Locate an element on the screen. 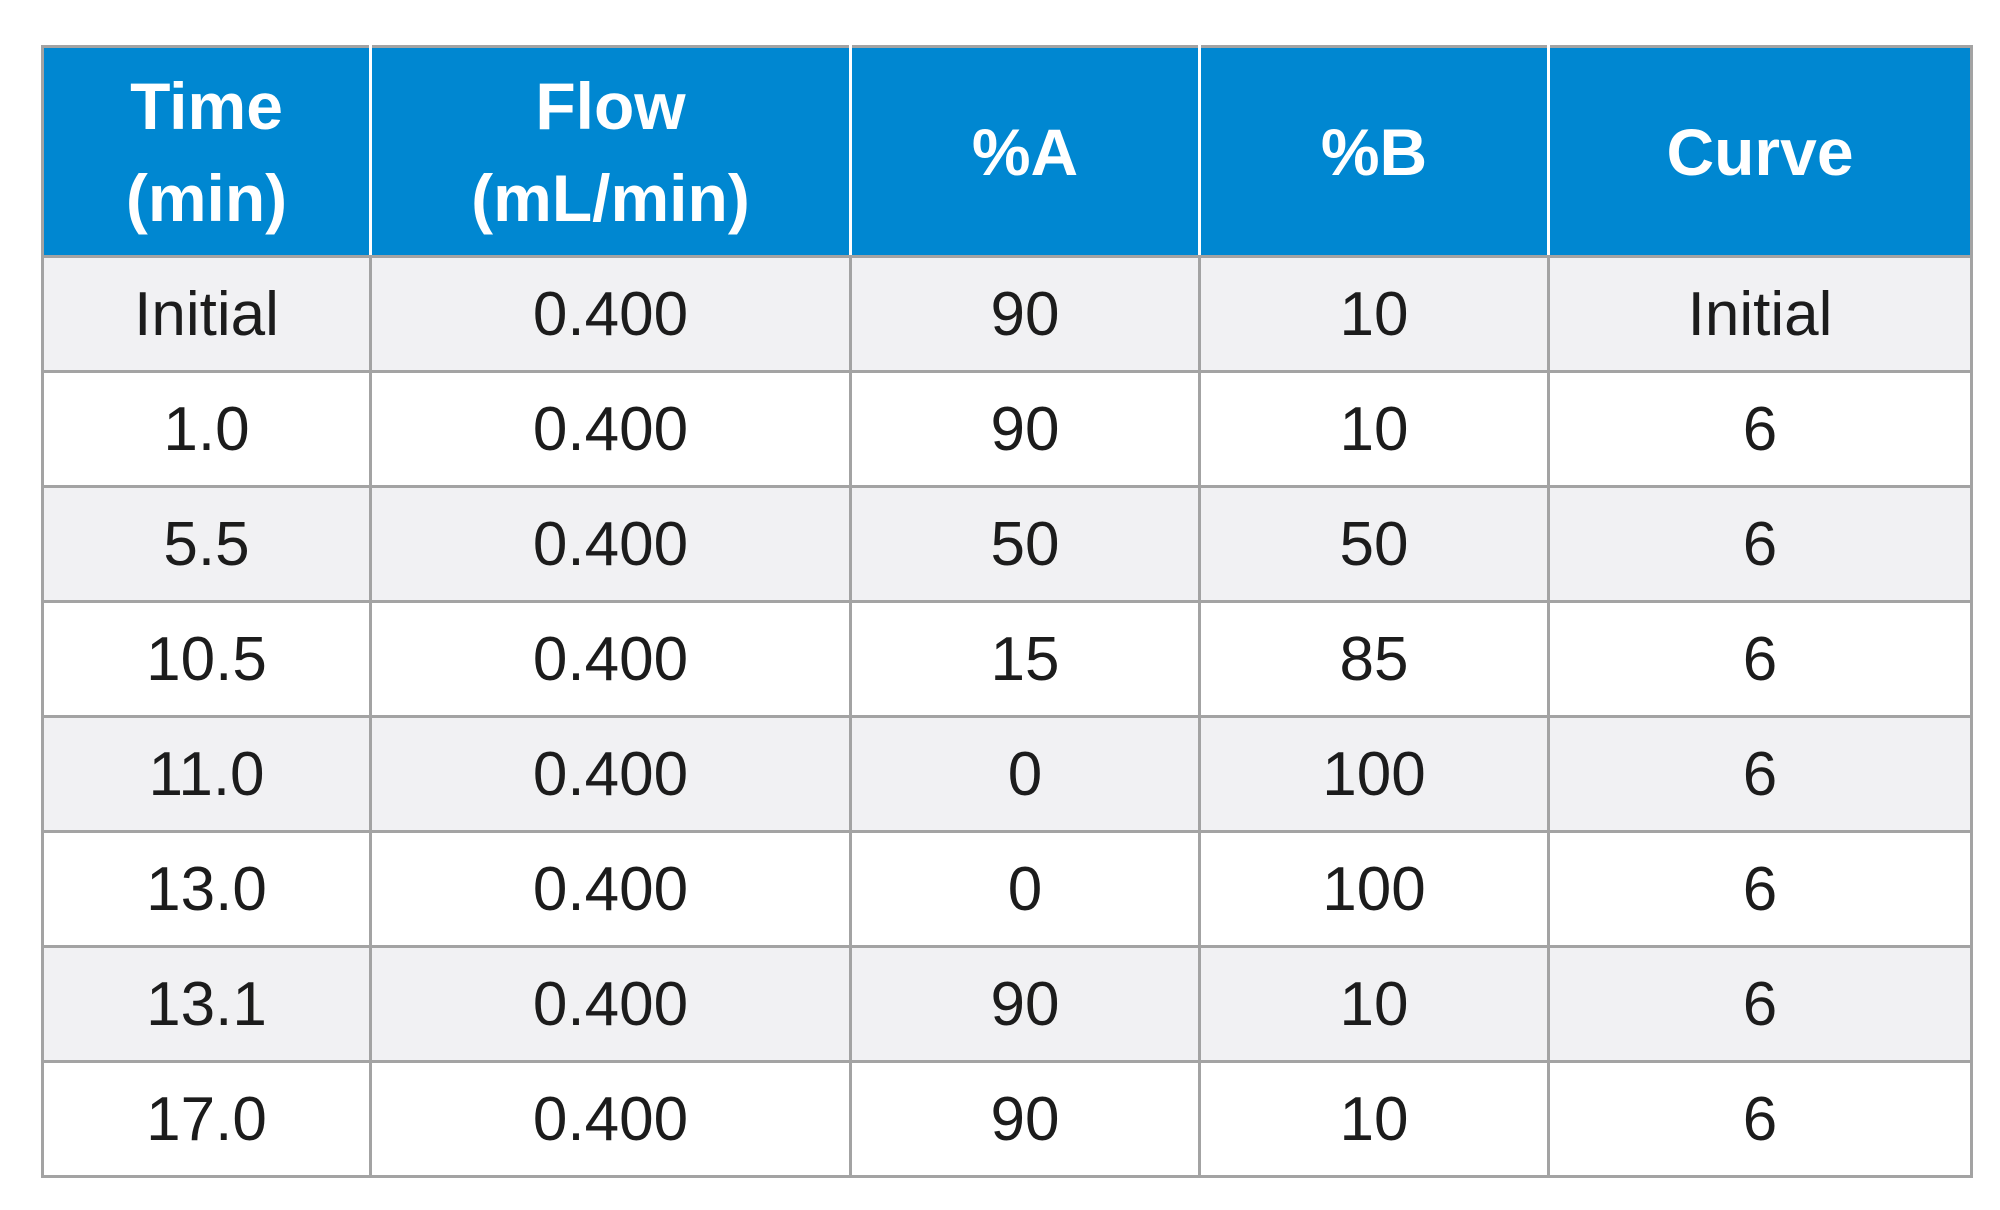  cell-time: Initial is located at coordinates (206, 314).